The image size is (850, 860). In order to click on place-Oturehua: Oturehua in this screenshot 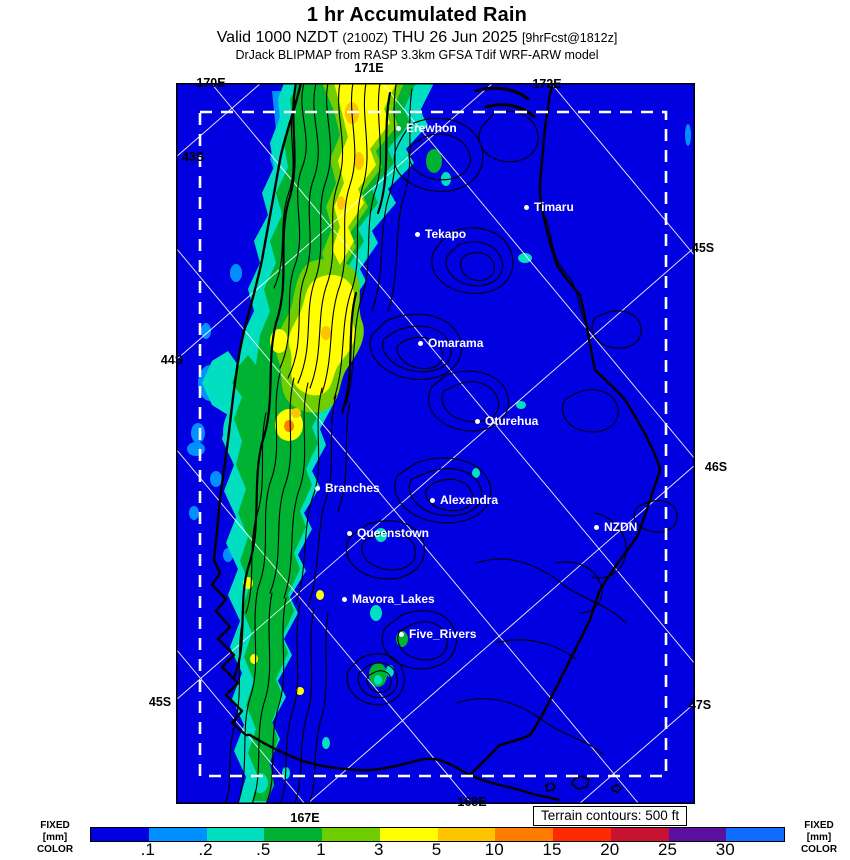, I will do `click(506, 421)`.